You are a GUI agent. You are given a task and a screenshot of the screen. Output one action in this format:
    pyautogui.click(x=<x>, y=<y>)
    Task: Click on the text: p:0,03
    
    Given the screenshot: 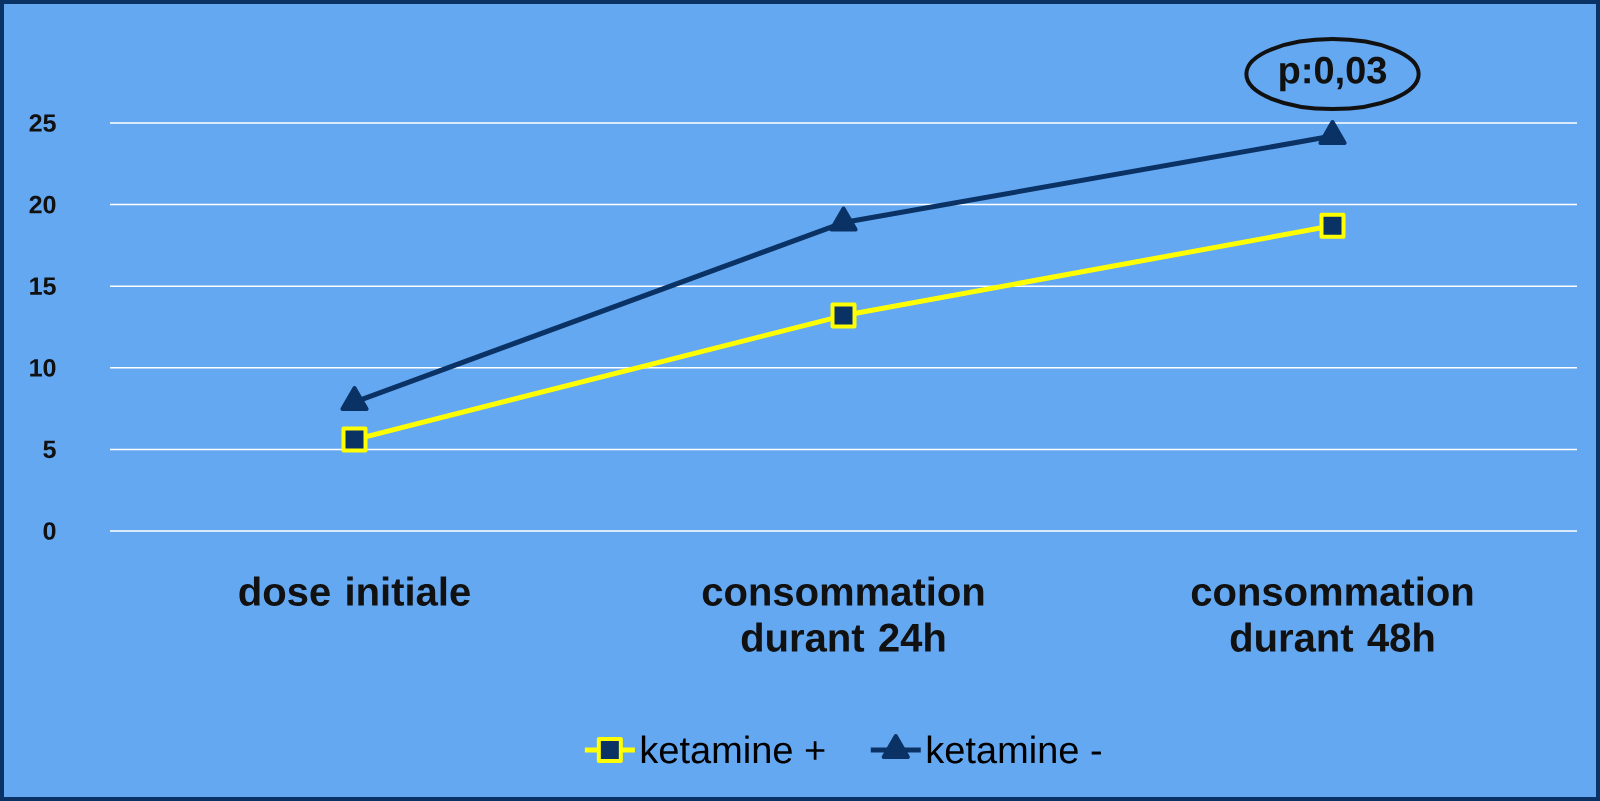 What is the action you would take?
    pyautogui.click(x=1333, y=74)
    